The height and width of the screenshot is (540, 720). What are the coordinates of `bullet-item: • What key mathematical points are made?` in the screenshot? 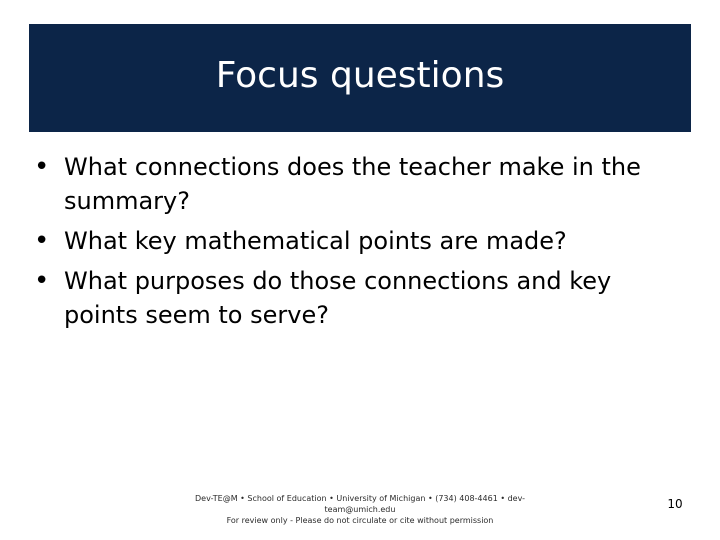 It's located at (349, 241).